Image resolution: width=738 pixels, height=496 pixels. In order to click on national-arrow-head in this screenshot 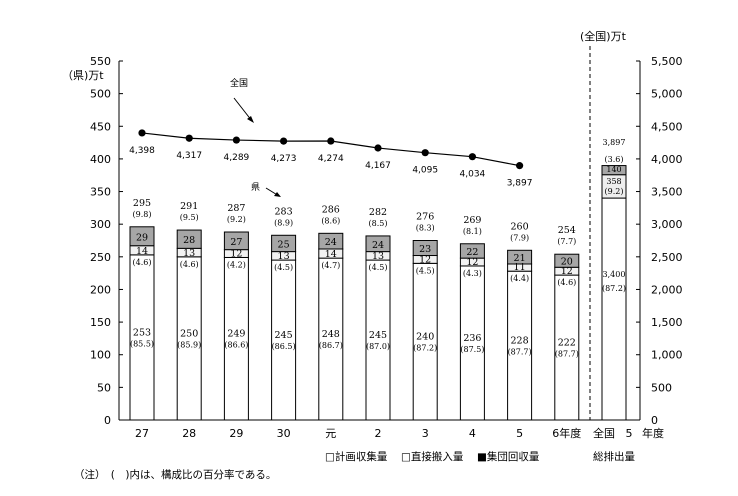, I will do `click(250, 119)`.